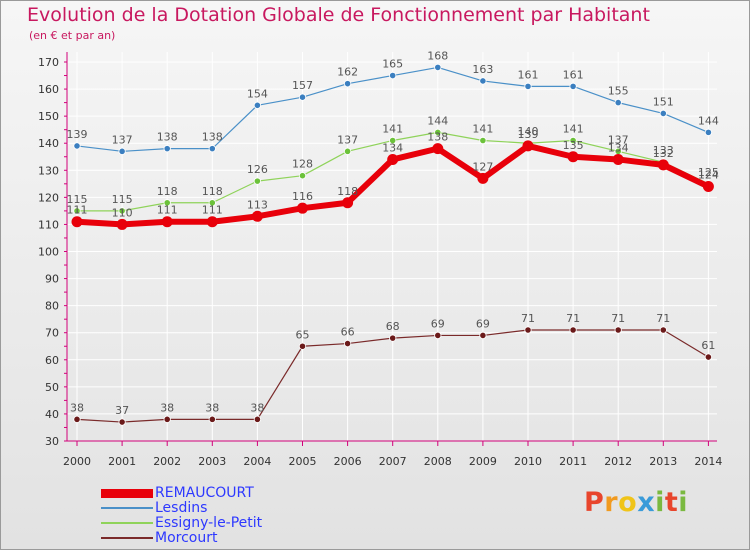 The height and width of the screenshot is (550, 750). I want to click on data-label-morcourt: 37, so click(122, 410).